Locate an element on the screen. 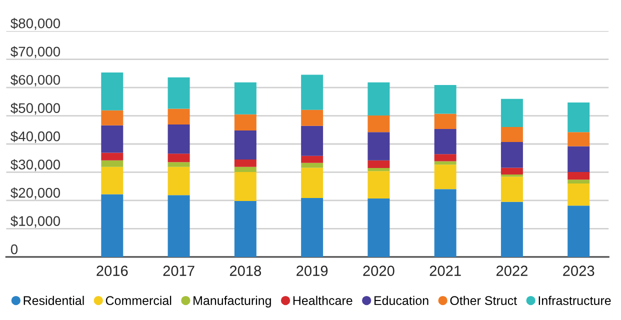 The image size is (621, 320). y-tick-label: $30,000 is located at coordinates (35, 165).